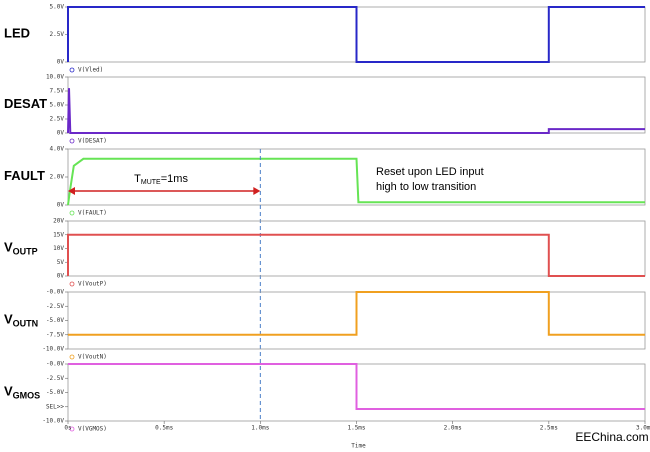 This screenshot has height=452, width=650. Describe the element at coordinates (643, 428) in the screenshot. I see `x-tick-label: 3.0ms` at that location.